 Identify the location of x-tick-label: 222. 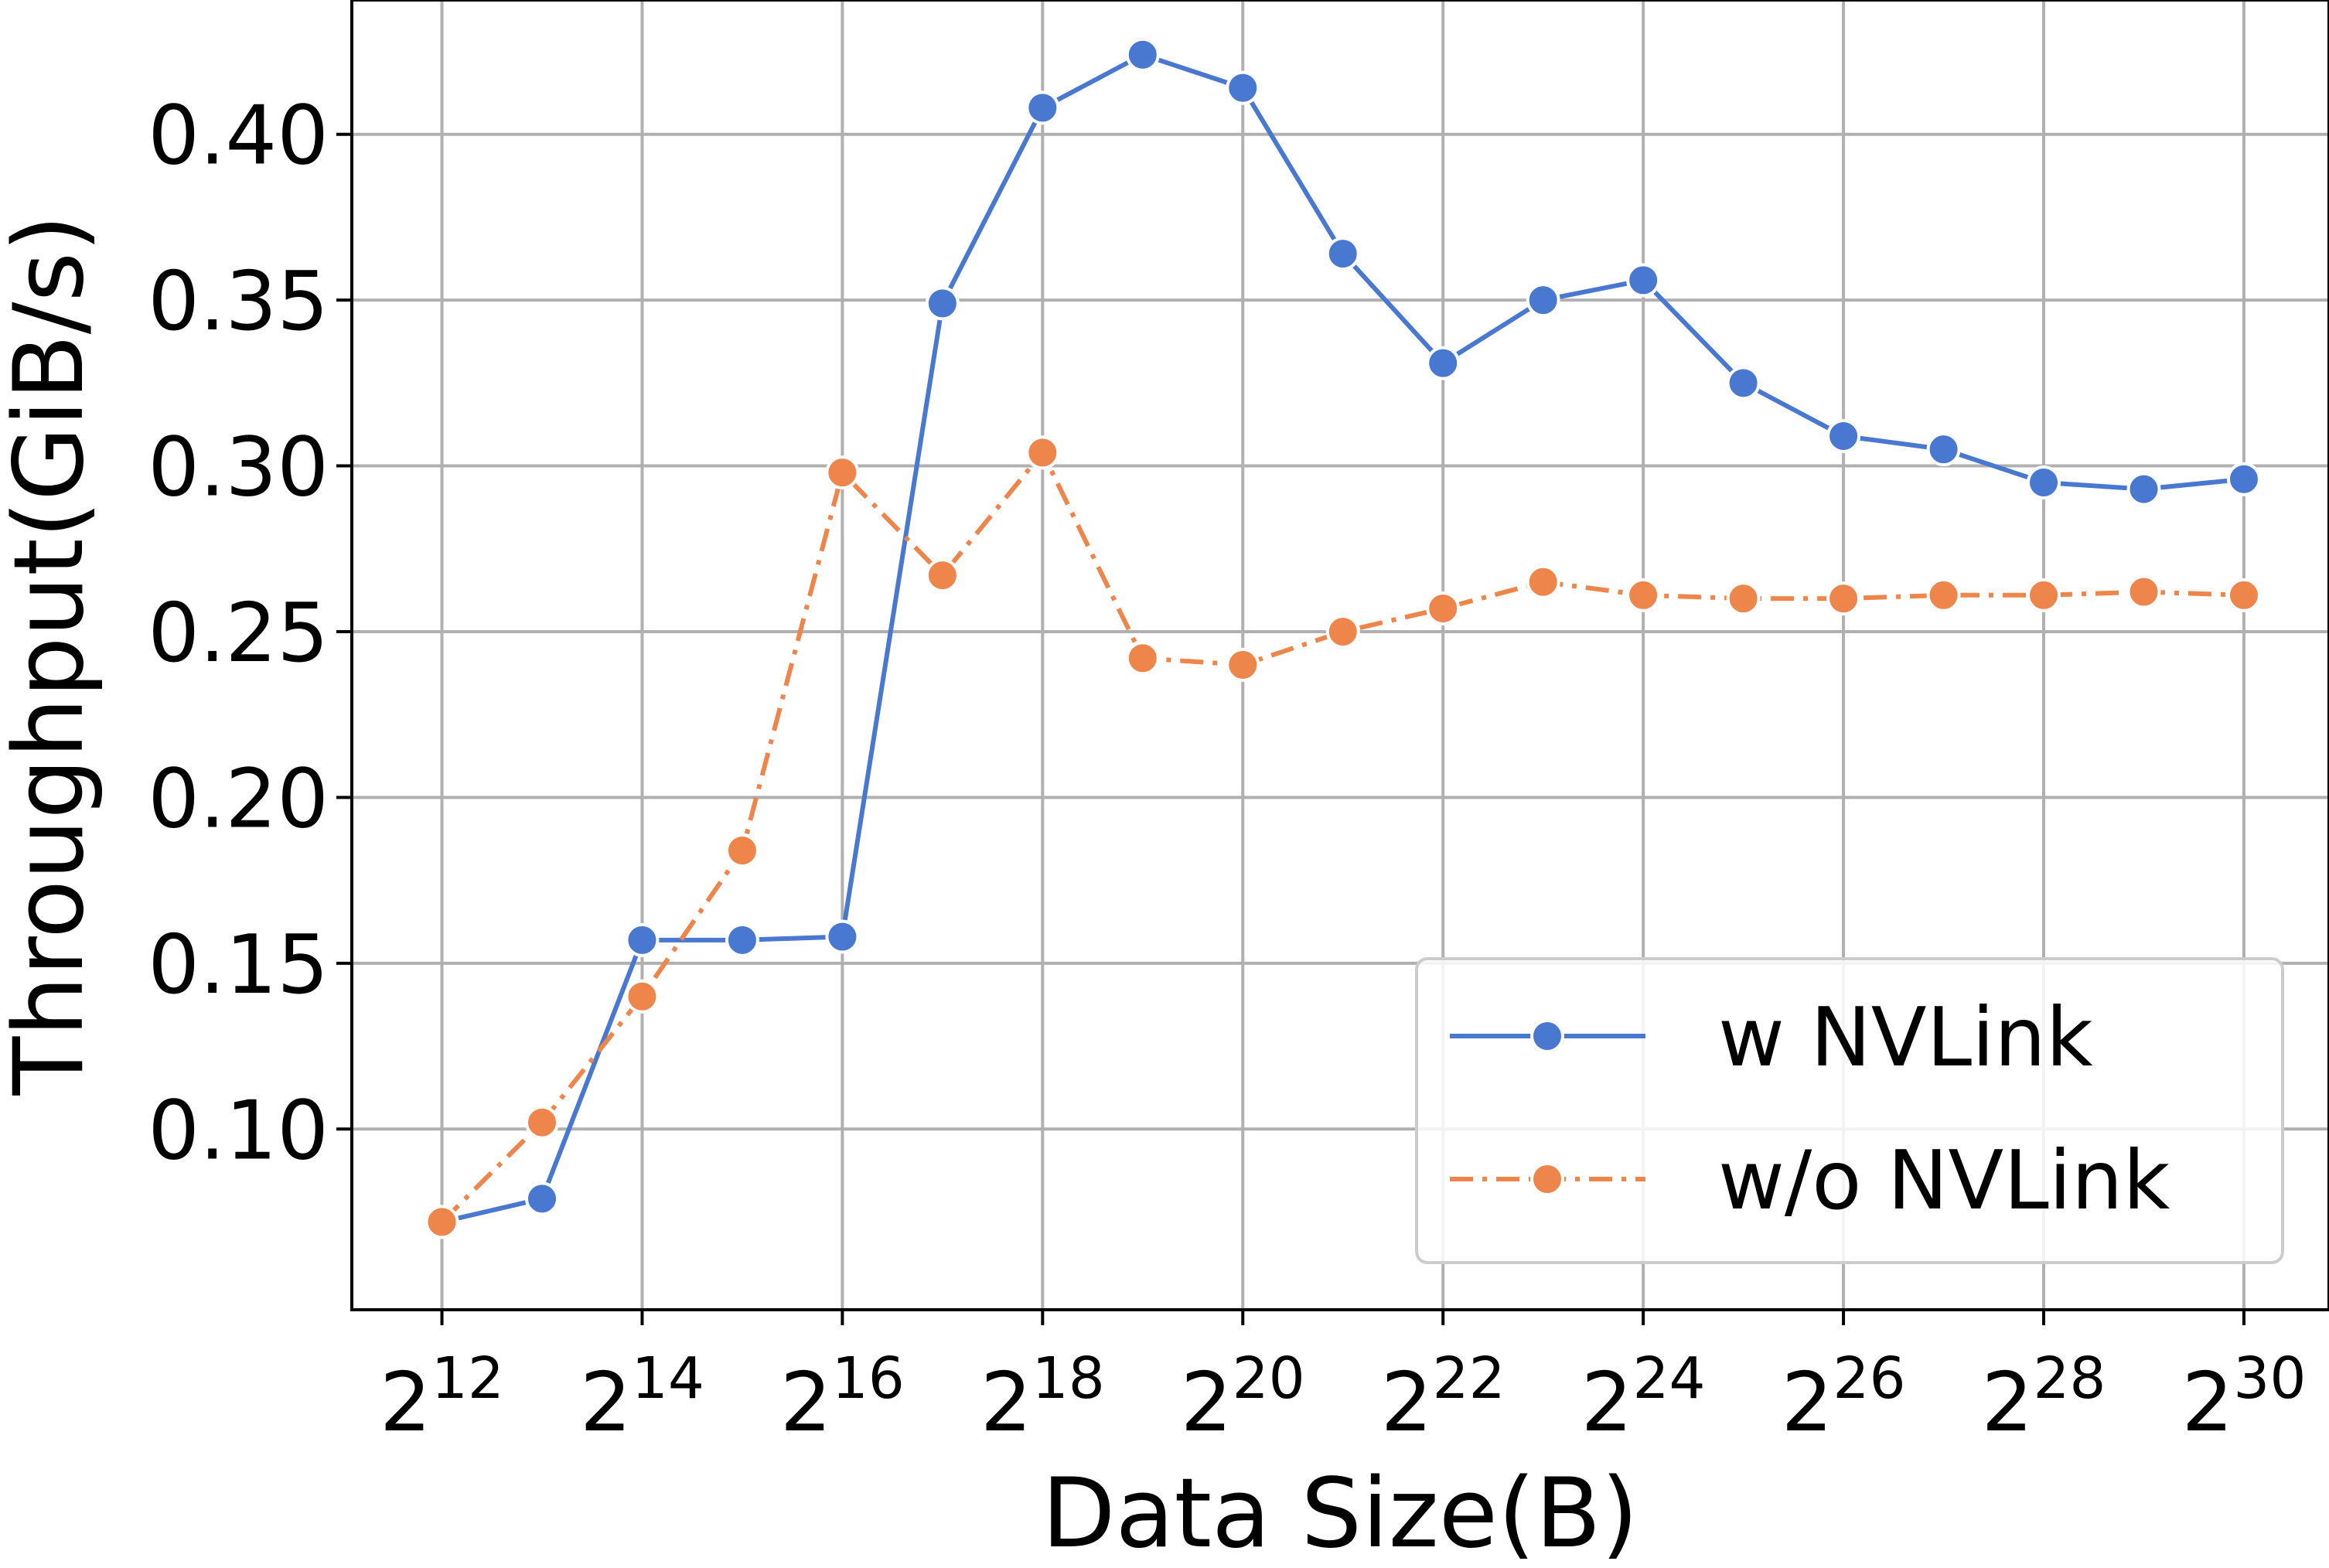
(1443, 1397).